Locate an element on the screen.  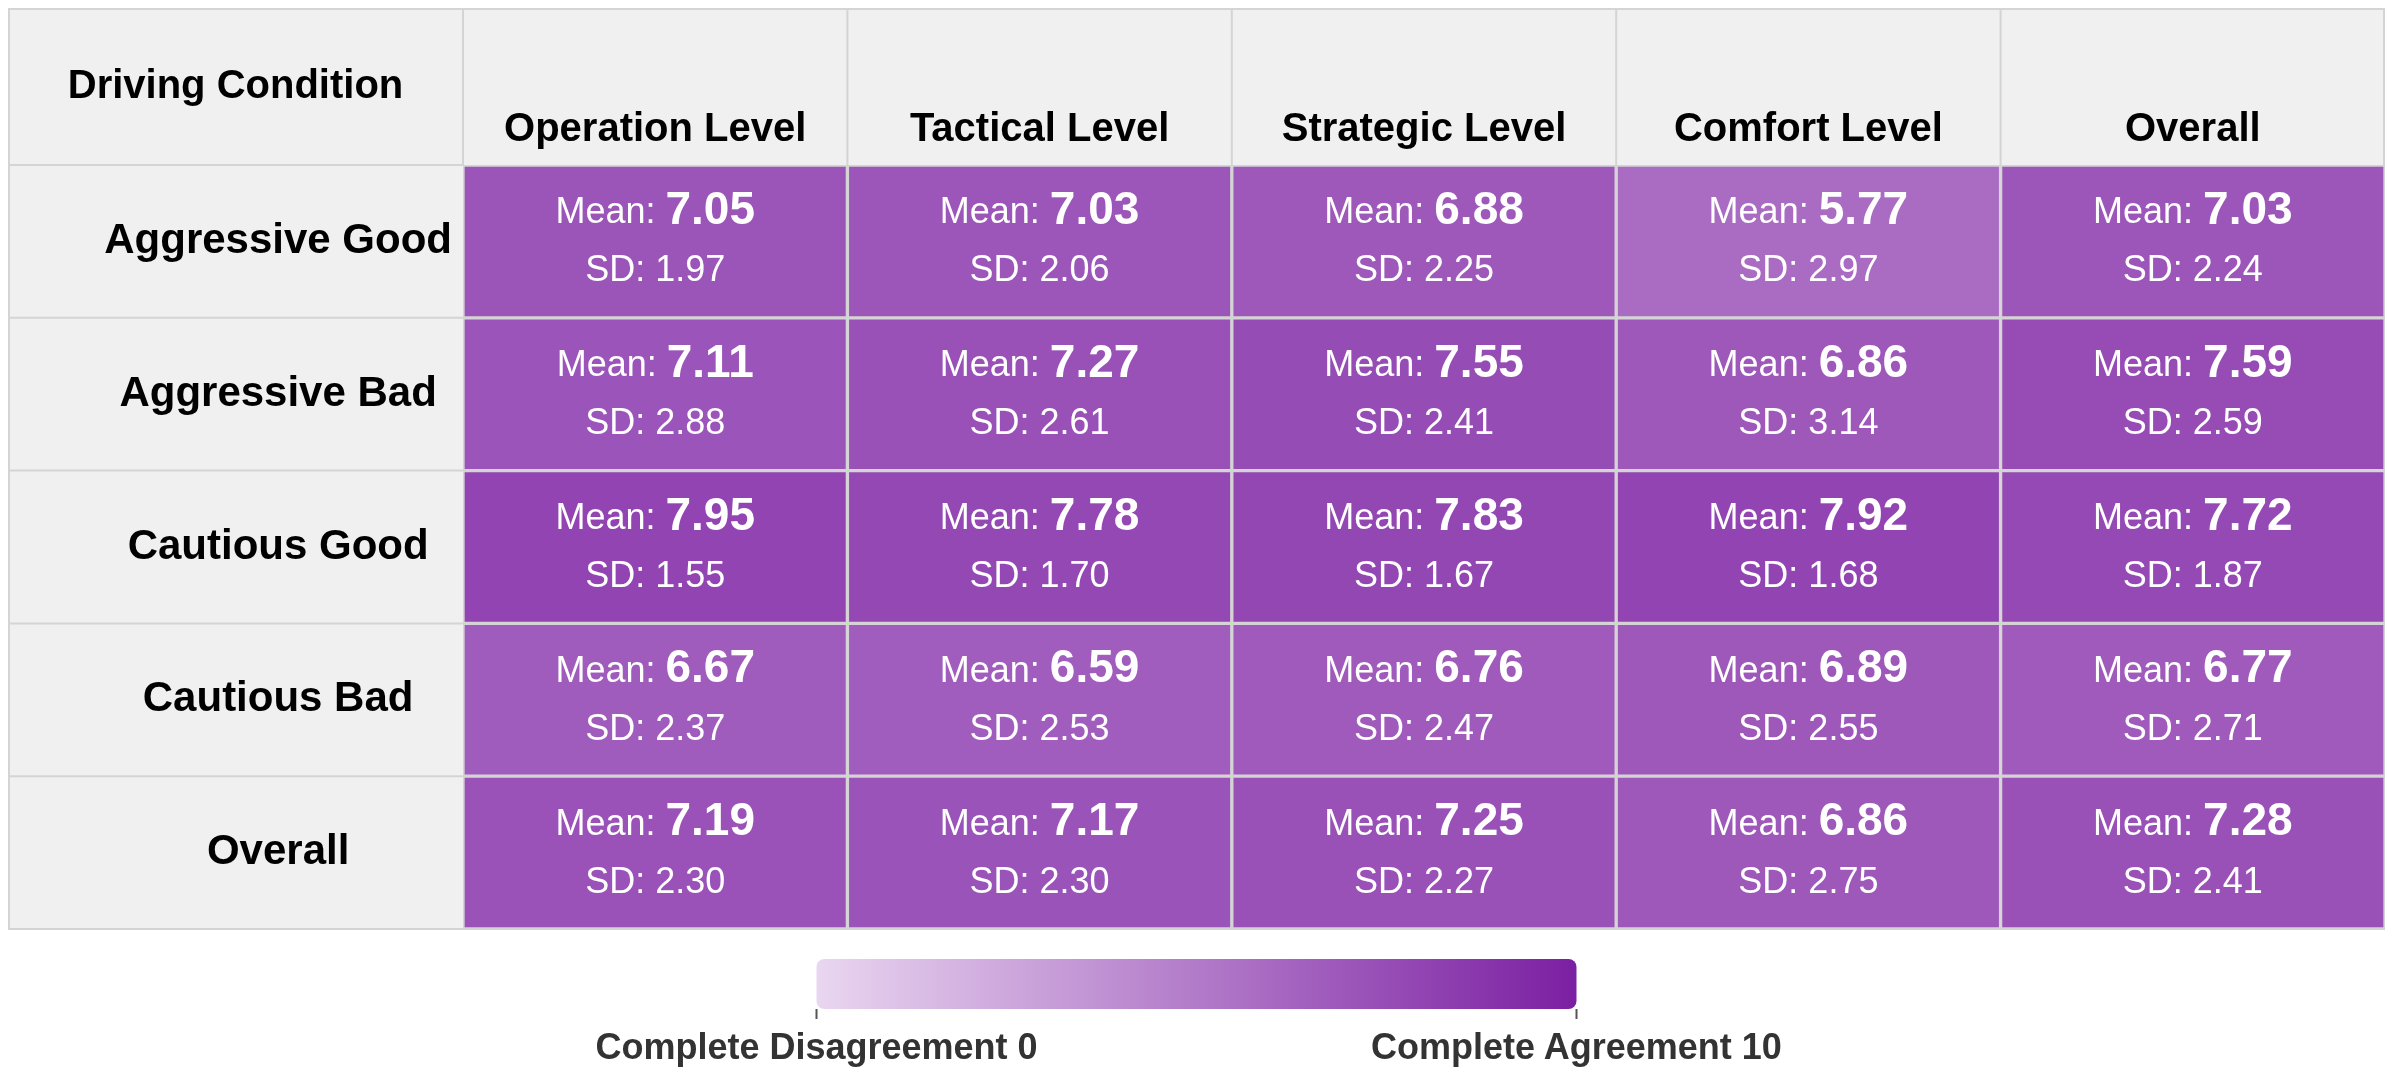
data-label: Mean: 7.25 SD: 2.27 is located at coordinates (1424, 847).